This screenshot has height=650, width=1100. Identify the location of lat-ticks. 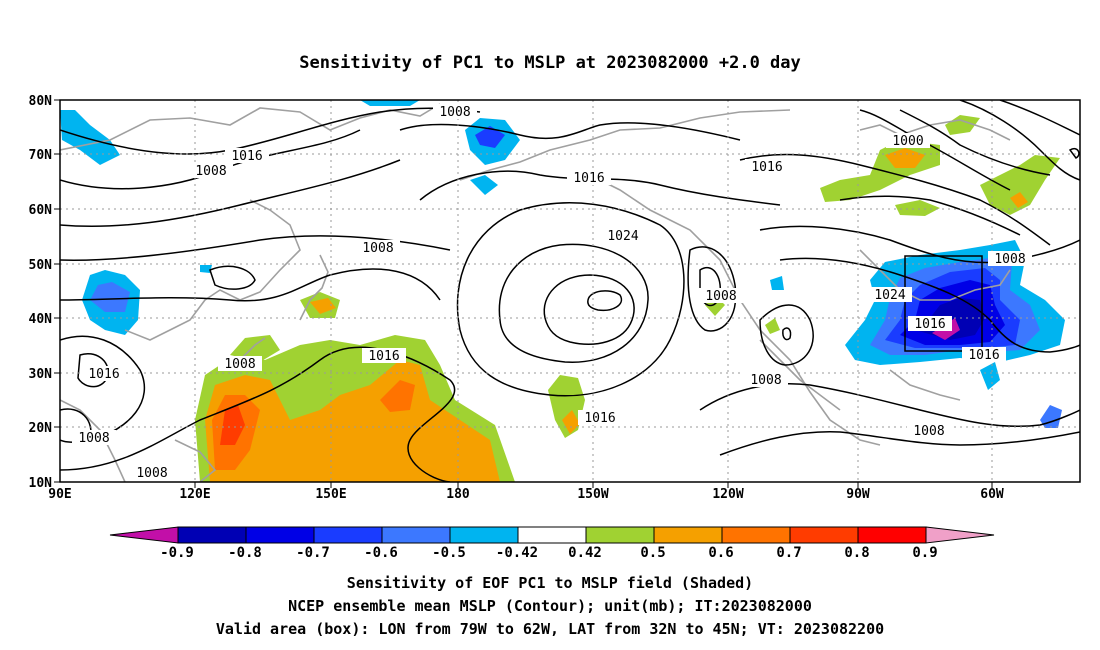
(57, 291).